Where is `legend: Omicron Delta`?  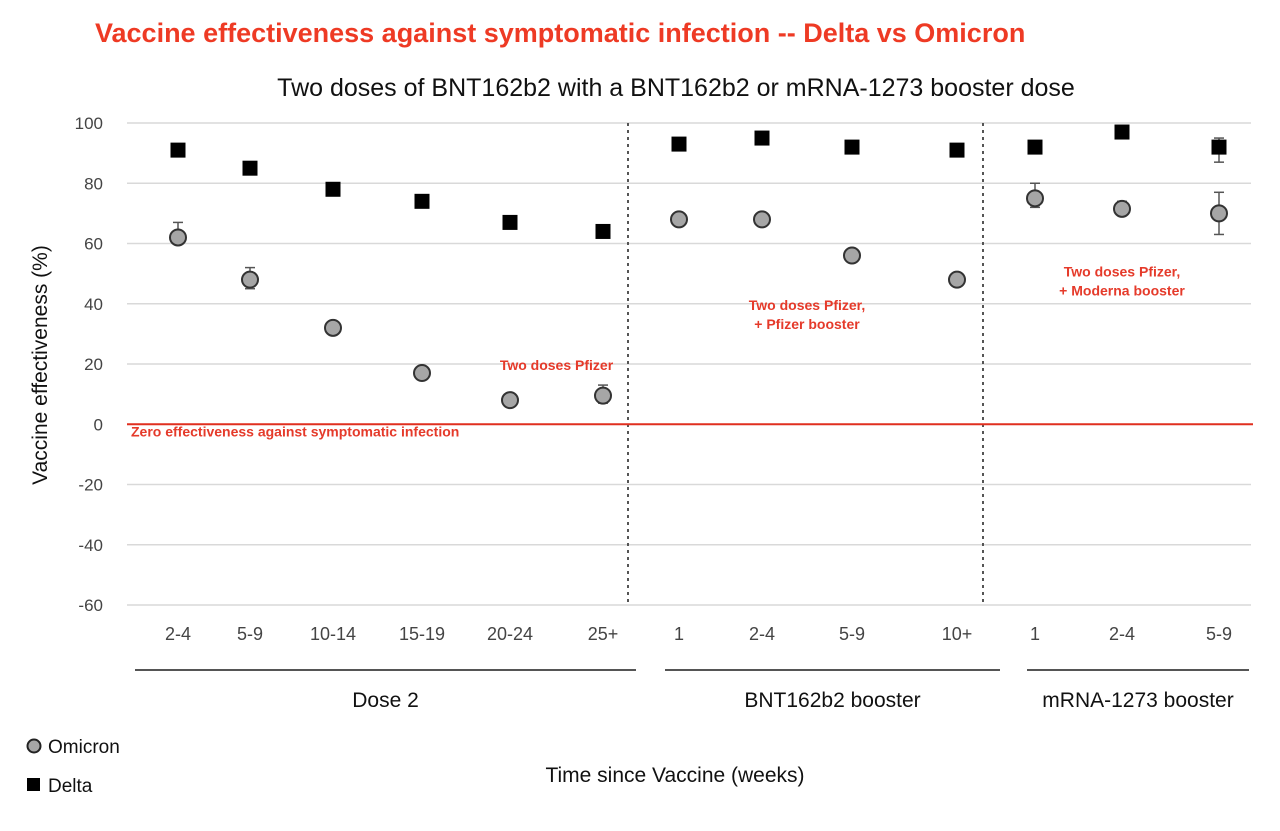 legend: Omicron Delta is located at coordinates (73, 767).